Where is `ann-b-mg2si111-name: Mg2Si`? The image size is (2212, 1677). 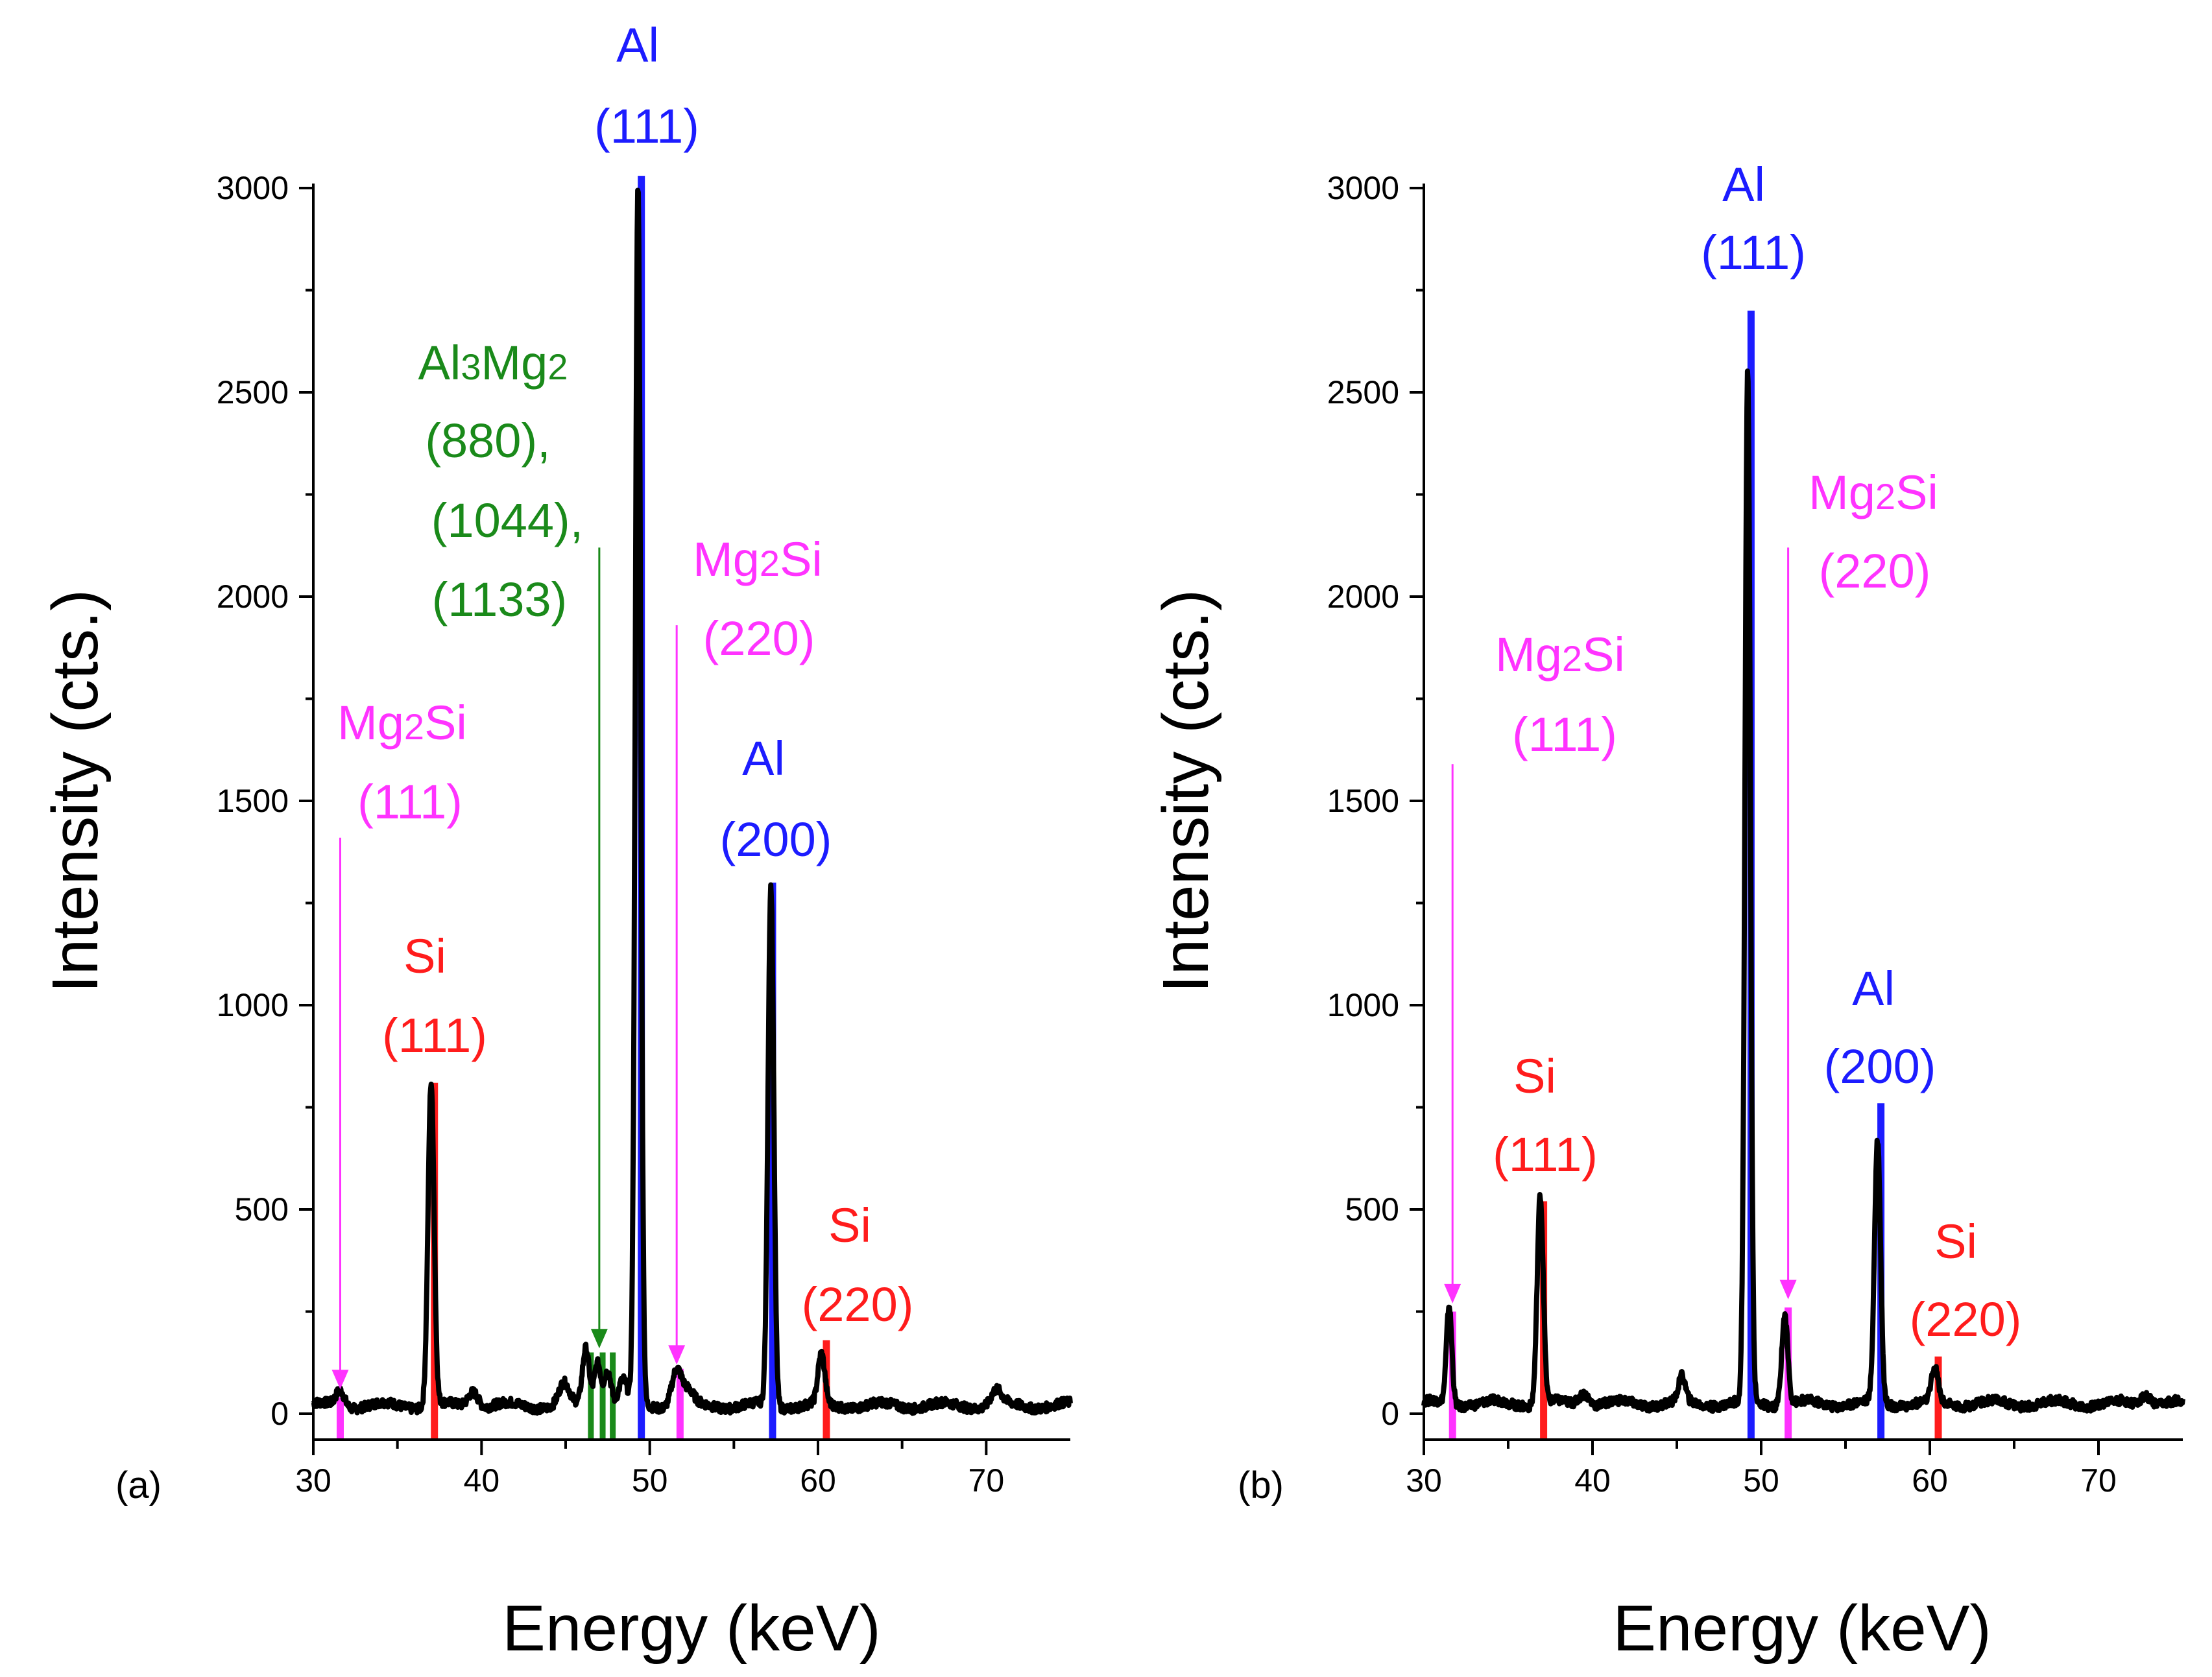 ann-b-mg2si111-name: Mg2Si is located at coordinates (1560, 655).